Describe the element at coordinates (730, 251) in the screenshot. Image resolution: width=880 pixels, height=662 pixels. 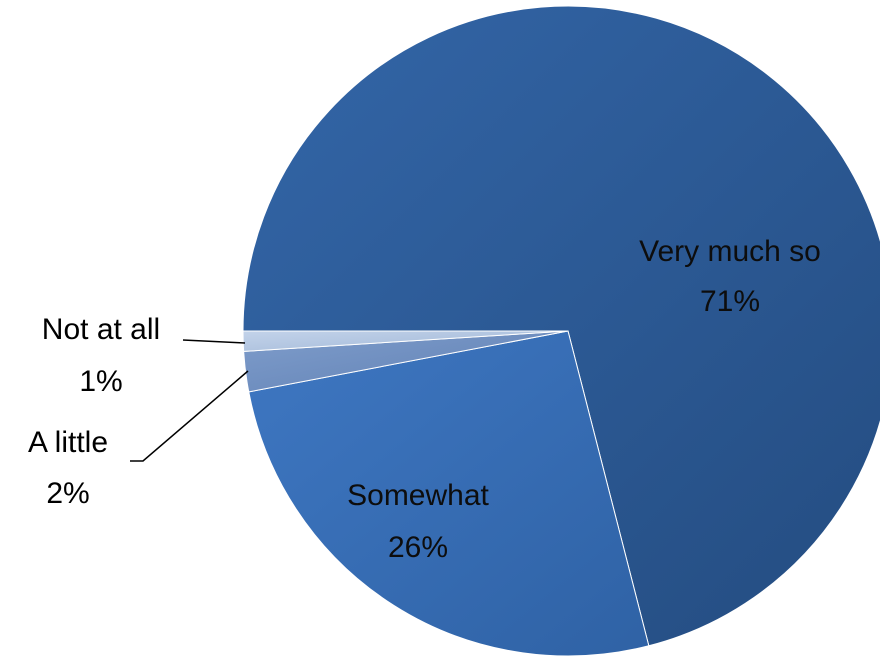
I see `slice-label-very-much-so: Very much so` at that location.